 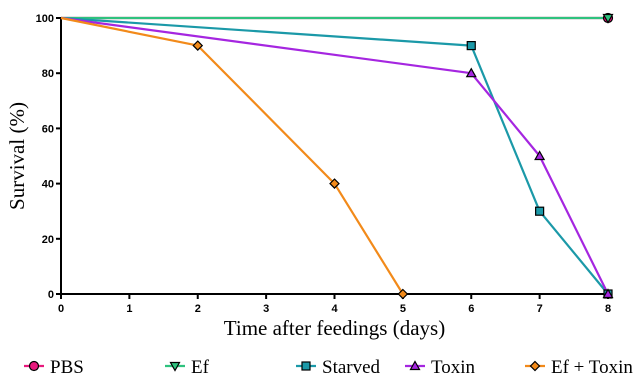 I want to click on legend-label: PBS, so click(x=67, y=367).